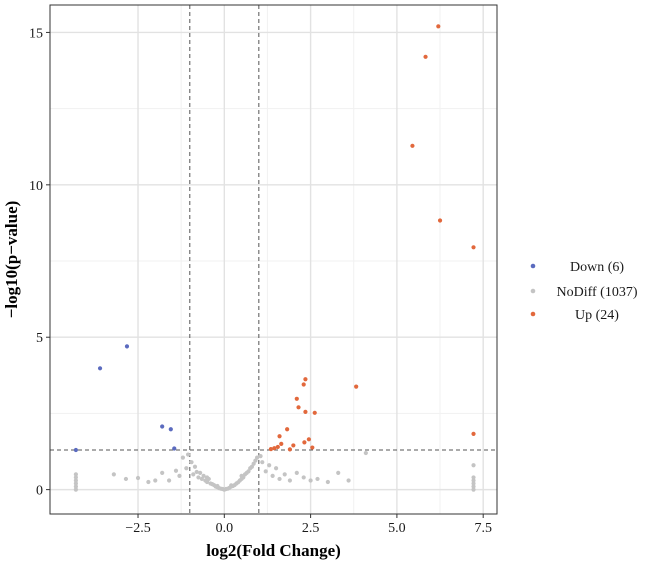 The width and height of the screenshot is (650, 562). I want to click on legend-label: Up (24), so click(597, 315).